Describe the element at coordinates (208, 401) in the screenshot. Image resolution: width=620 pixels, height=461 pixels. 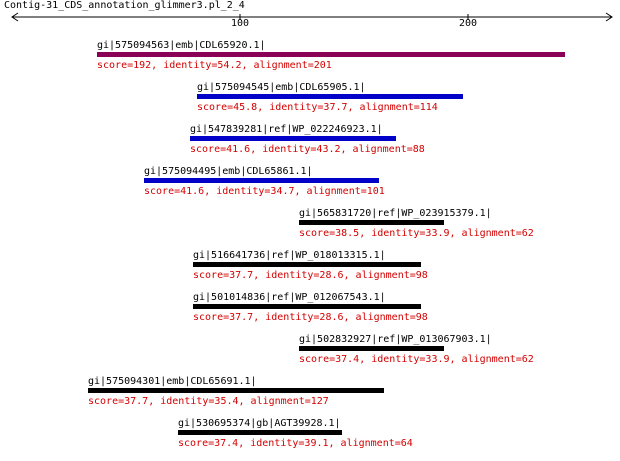
I see `hit-stats: score=37.7, identity=35.4, alignment=127` at that location.